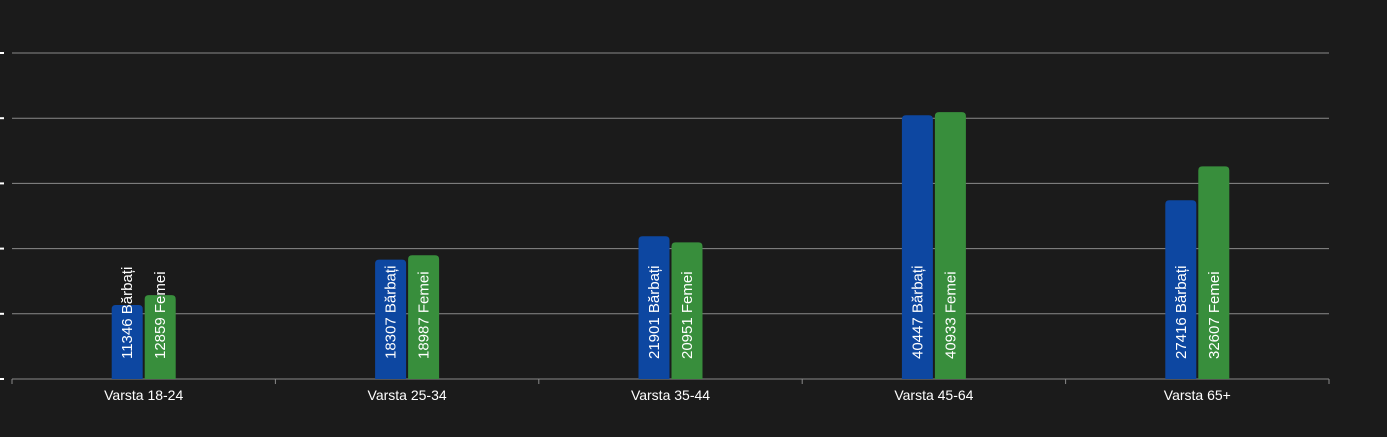 This screenshot has width=1387, height=437. I want to click on bar-data-label: 18987 Femei, so click(424, 315).